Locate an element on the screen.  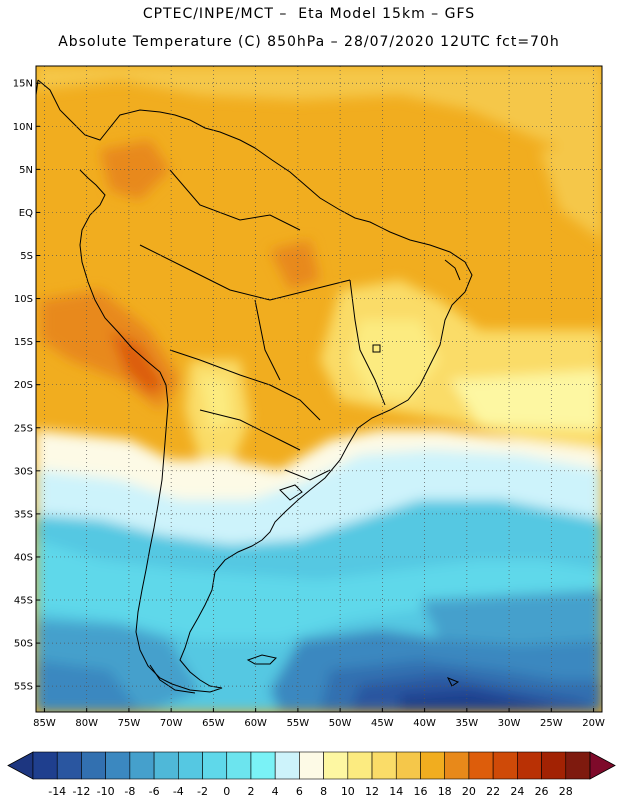
lon-tick-label: 80W is located at coordinates (86, 723).